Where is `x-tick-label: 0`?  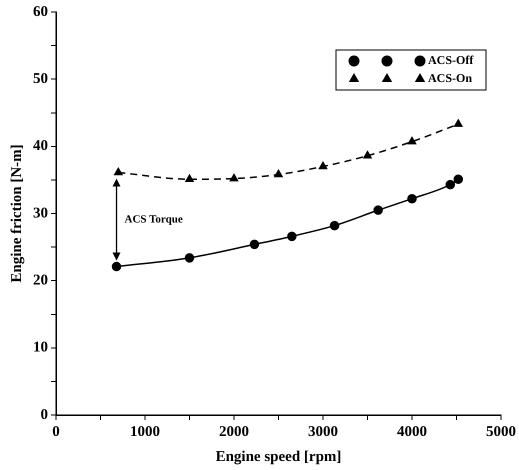
x-tick-label: 0 is located at coordinates (56, 432).